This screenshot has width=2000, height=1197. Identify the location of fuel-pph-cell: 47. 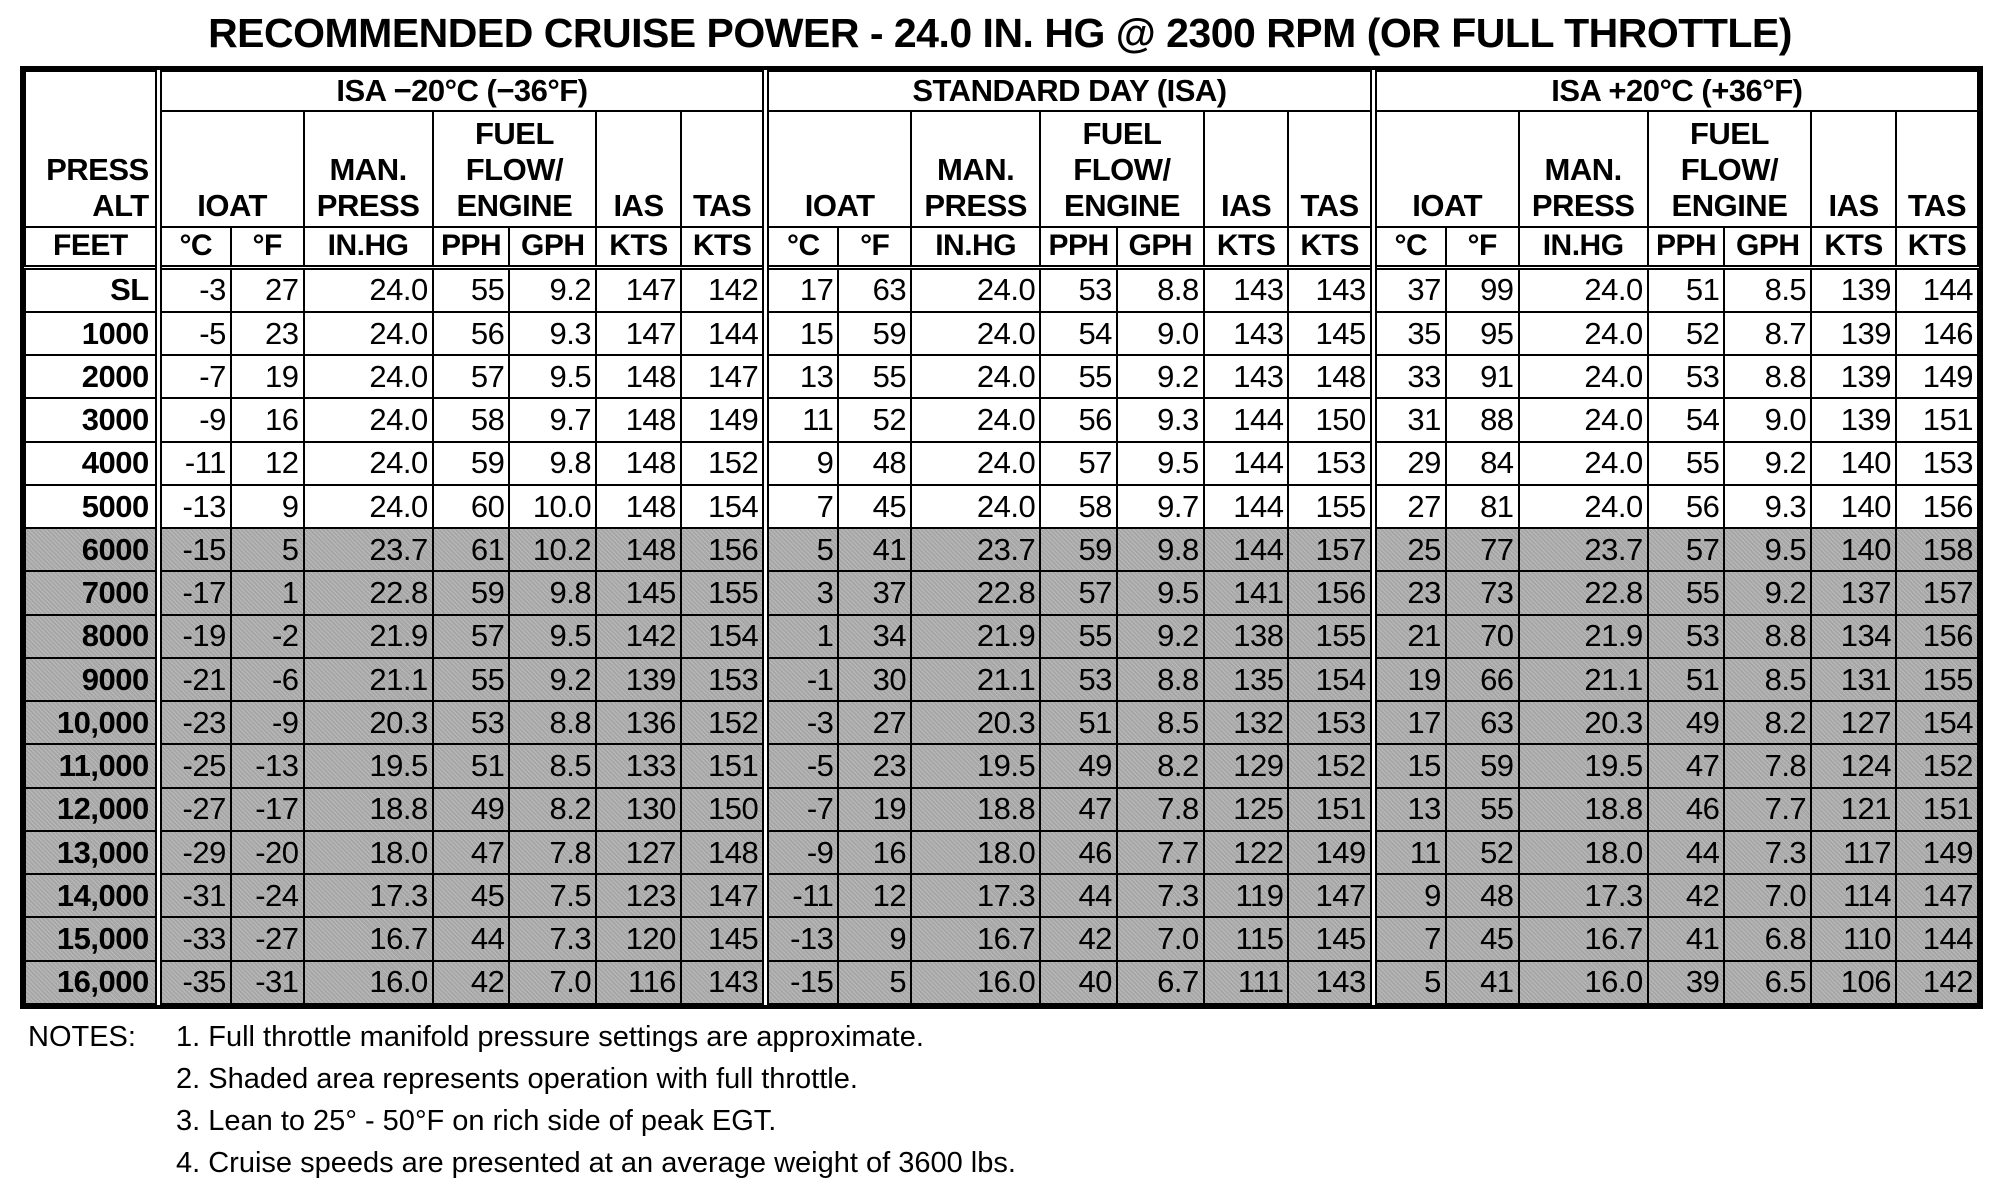
(1078, 809).